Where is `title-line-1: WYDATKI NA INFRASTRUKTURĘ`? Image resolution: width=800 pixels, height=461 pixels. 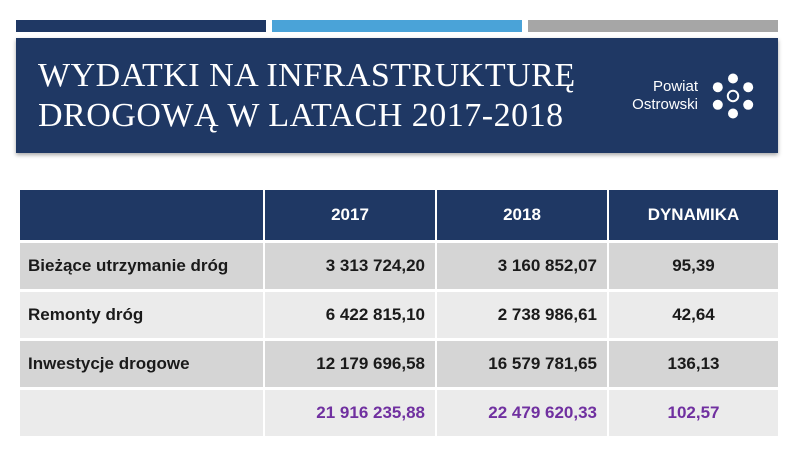
title-line-1: WYDATKI NA INFRASTRUKTURĘ is located at coordinates (307, 75).